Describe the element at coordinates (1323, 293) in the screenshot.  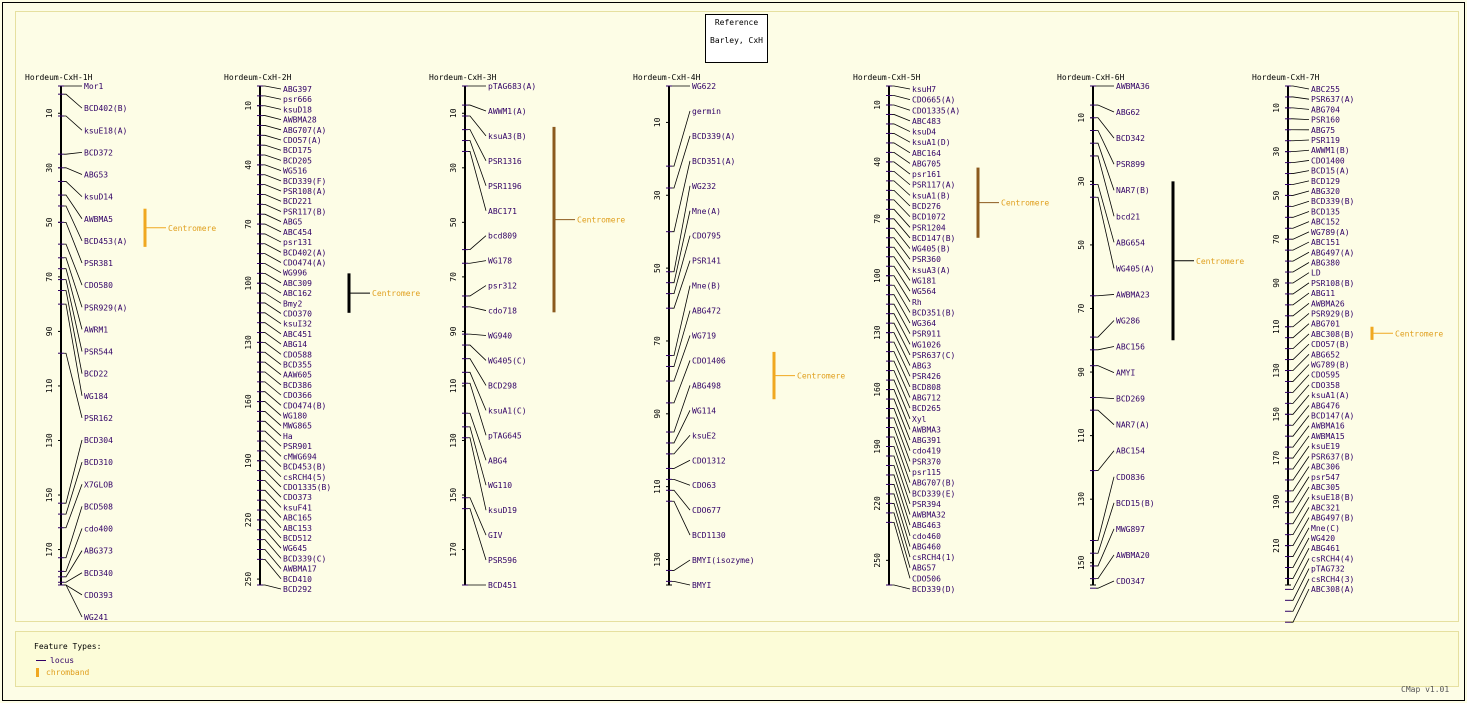
I see `locus-label: ABG11` at that location.